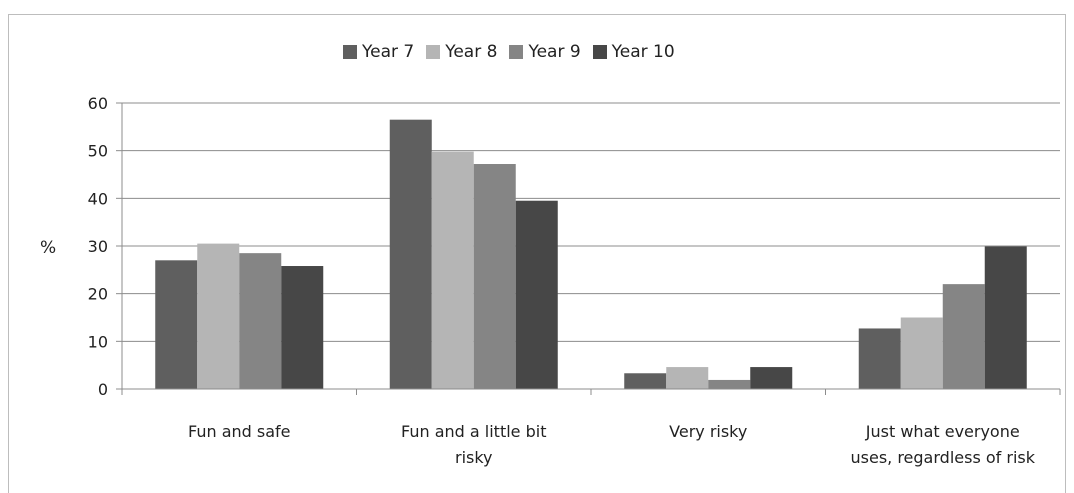  I want to click on y-axis-title: %, so click(48, 248).